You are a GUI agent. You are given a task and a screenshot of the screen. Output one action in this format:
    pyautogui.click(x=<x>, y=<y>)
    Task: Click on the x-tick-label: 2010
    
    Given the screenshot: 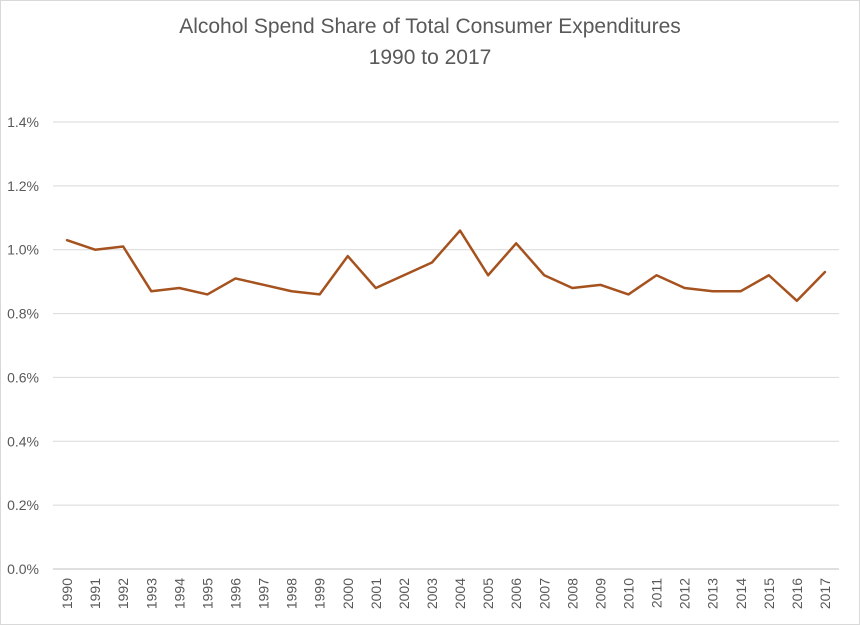 What is the action you would take?
    pyautogui.click(x=628, y=593)
    